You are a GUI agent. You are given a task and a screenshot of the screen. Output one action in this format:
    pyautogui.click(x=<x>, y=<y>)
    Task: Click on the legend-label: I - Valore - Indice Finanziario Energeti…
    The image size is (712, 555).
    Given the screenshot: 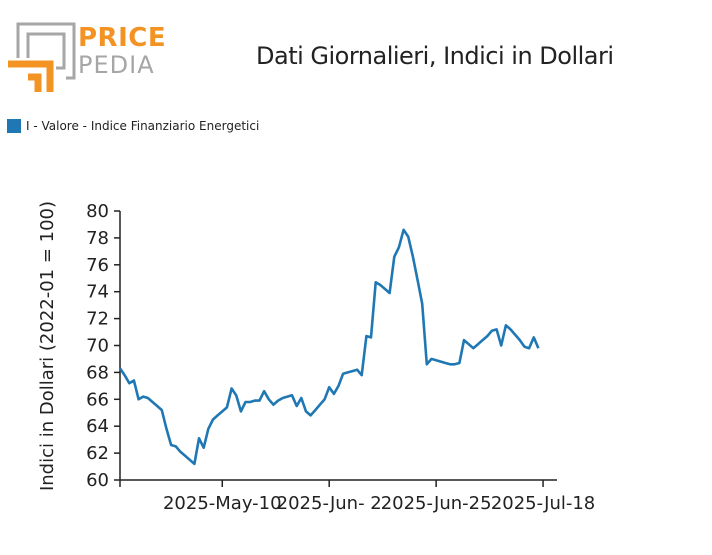 What is the action you would take?
    pyautogui.click(x=143, y=126)
    